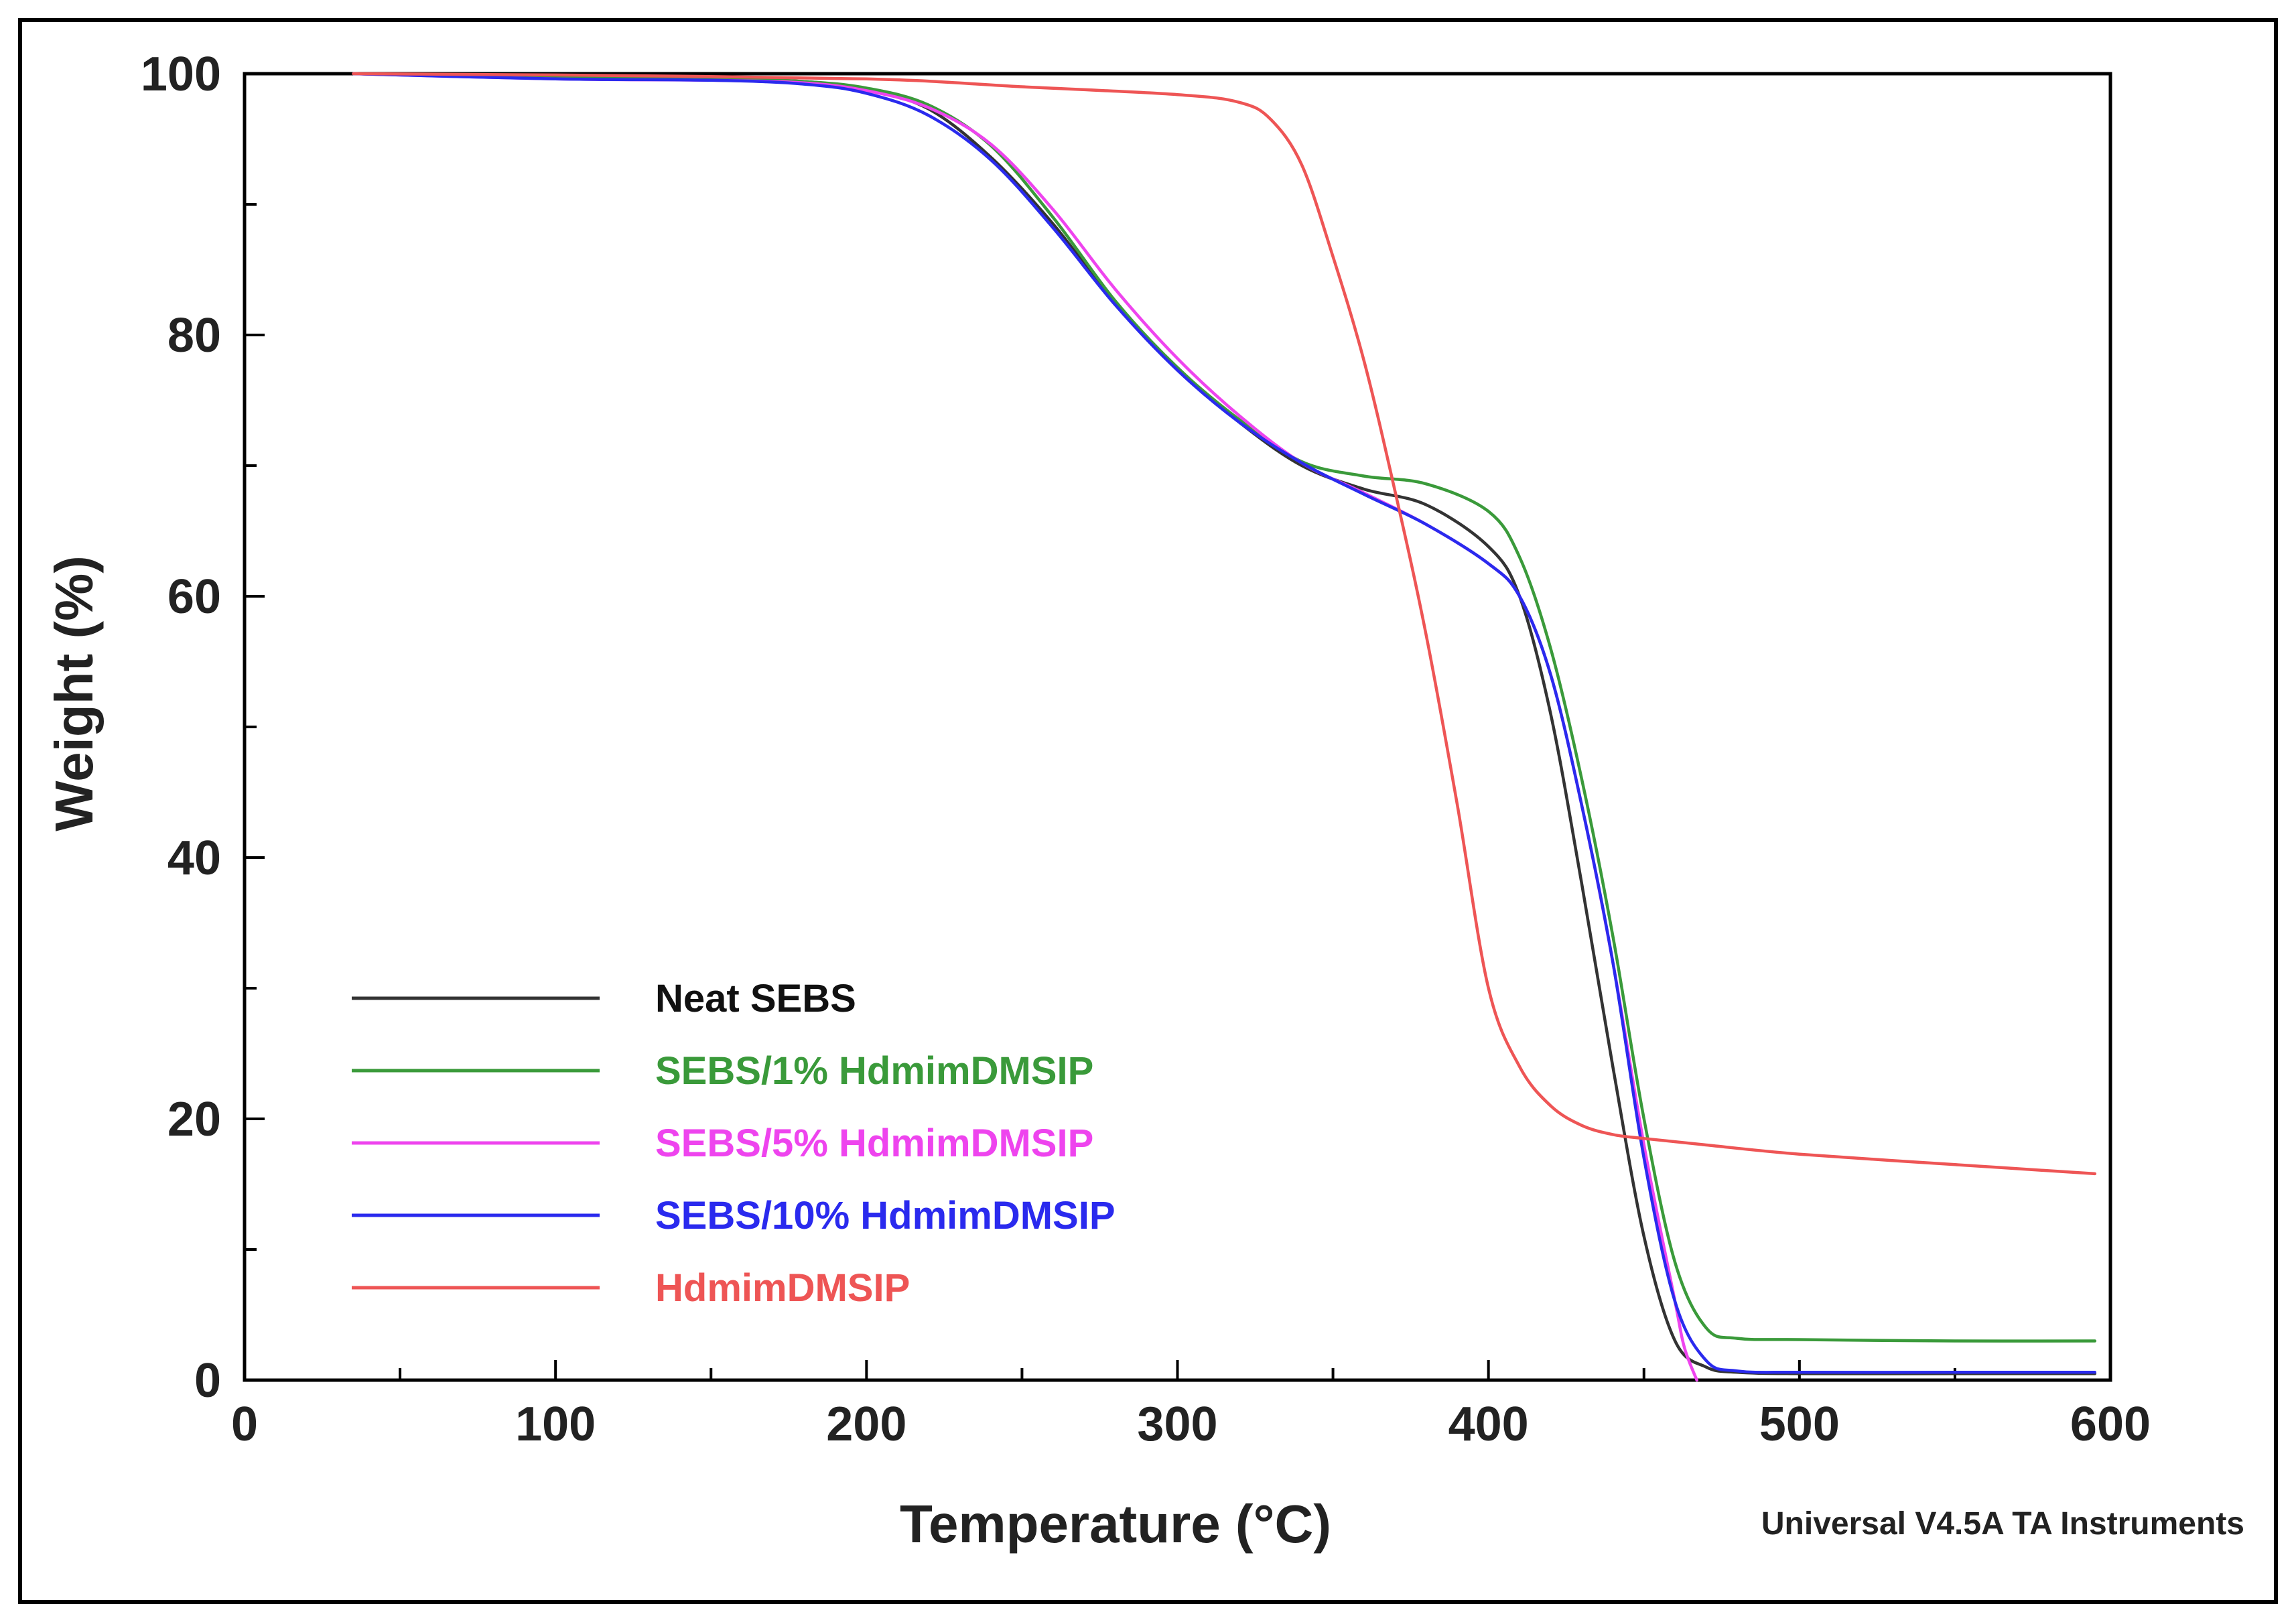  I want to click on y-tick-label: 80, so click(194, 335).